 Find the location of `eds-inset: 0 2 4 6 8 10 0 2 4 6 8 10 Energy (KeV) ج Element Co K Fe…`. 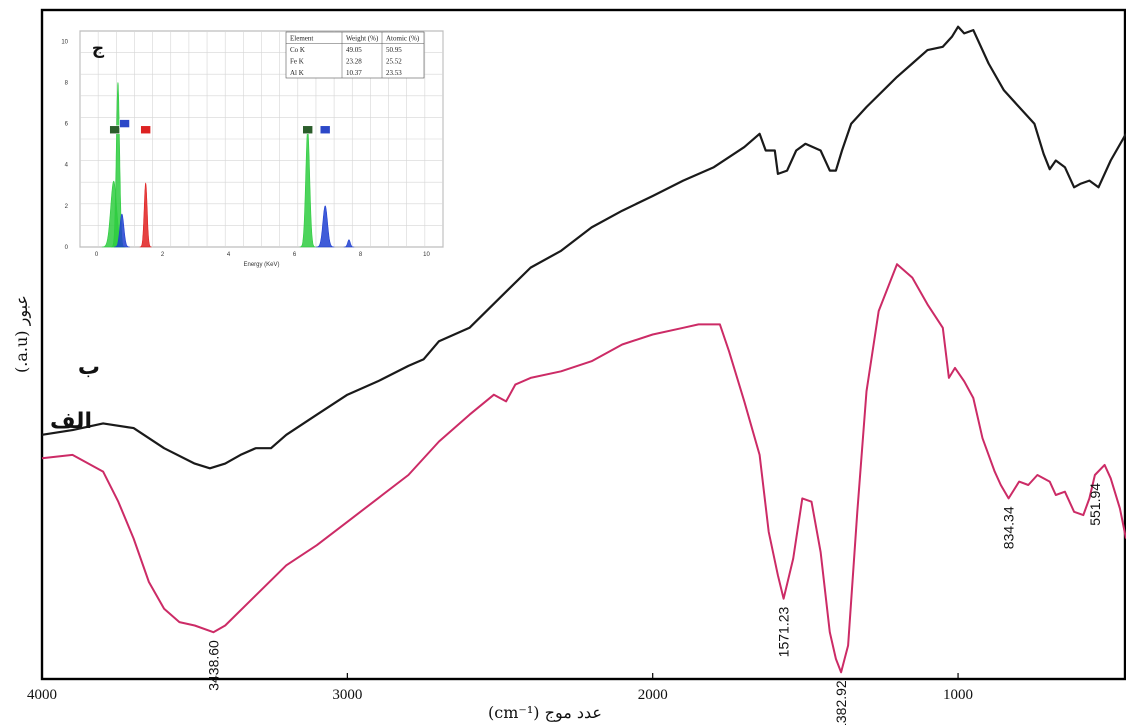

eds-inset: 0 2 4 6 8 10 0 2 4 6 8 10 Energy (KeV) ج Element Co K Fe… is located at coordinates (251, 147).